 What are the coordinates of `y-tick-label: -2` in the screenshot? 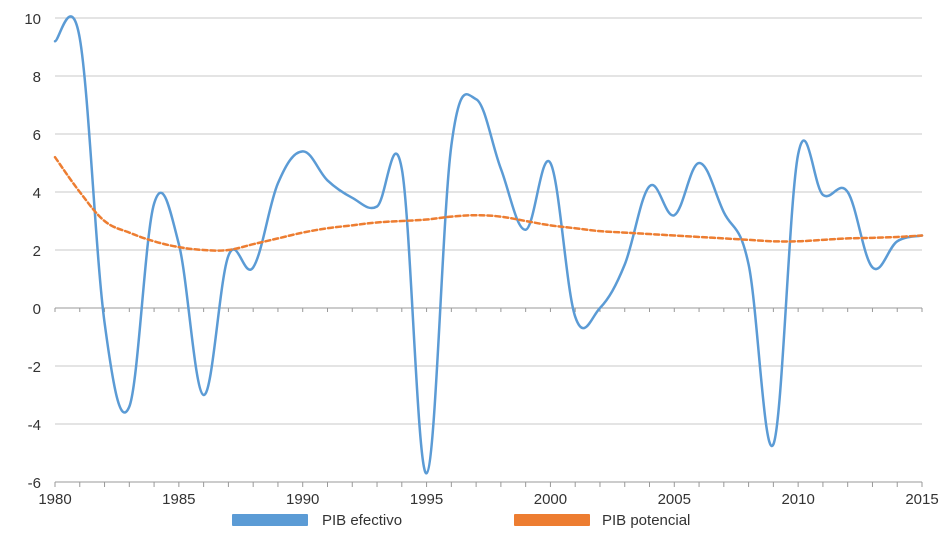 It's located at (34, 367).